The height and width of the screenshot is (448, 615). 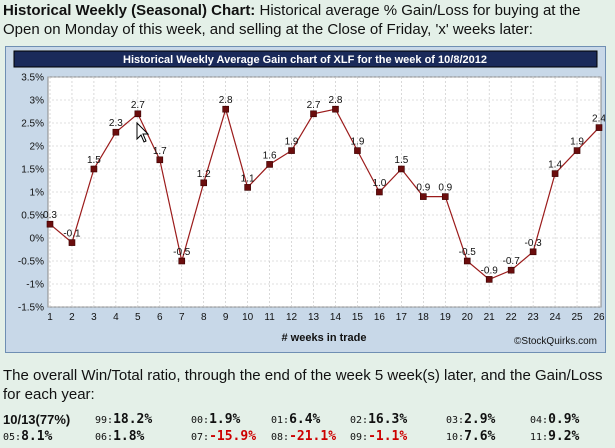 I want to click on y-tick-label: 3%, so click(x=37, y=101).